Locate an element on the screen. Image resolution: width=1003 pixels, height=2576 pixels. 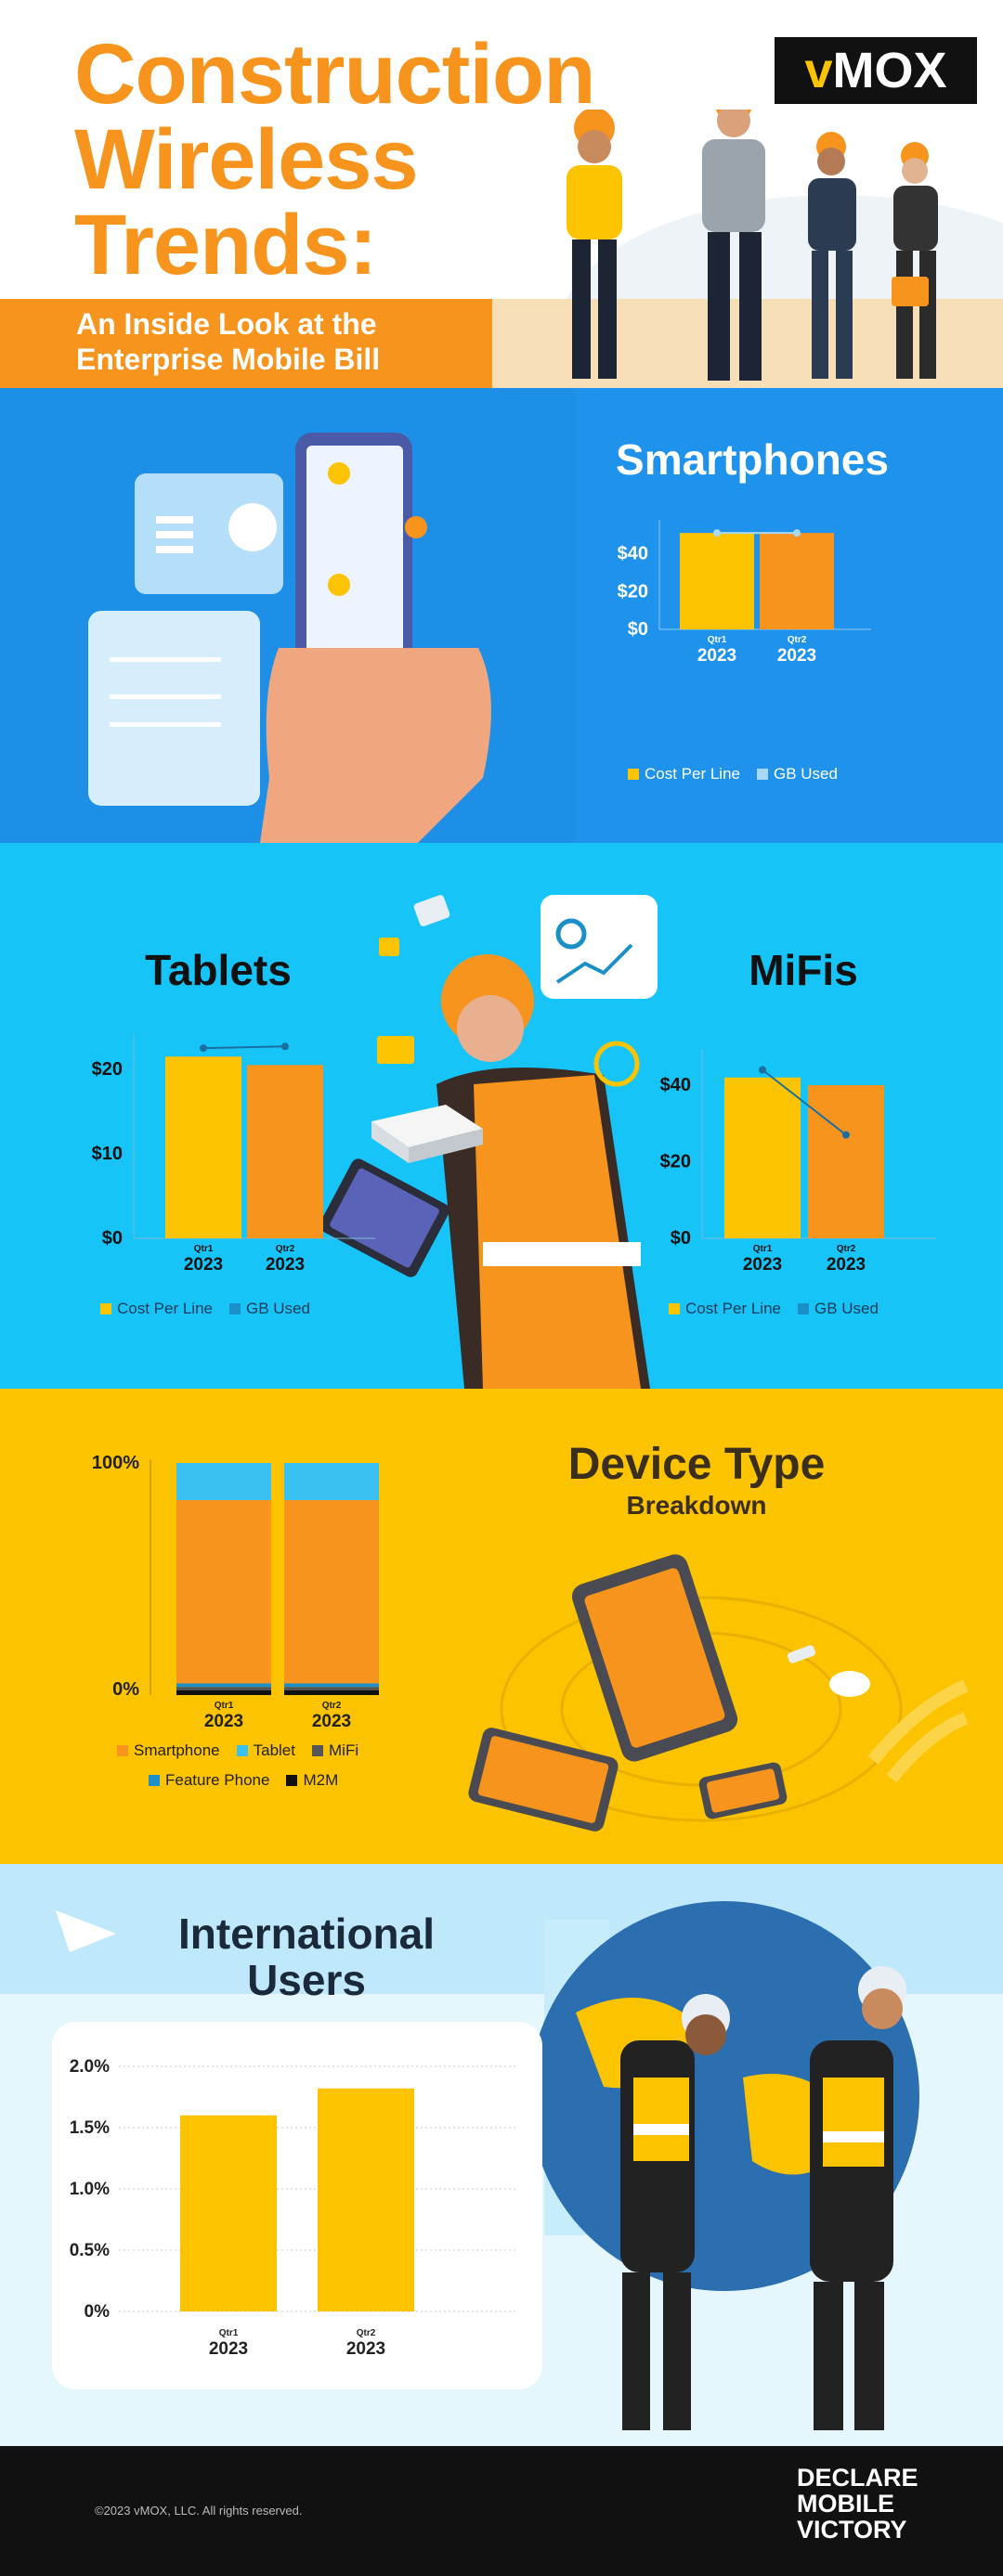
international-heading-line-2: Users is located at coordinates (306, 1980).